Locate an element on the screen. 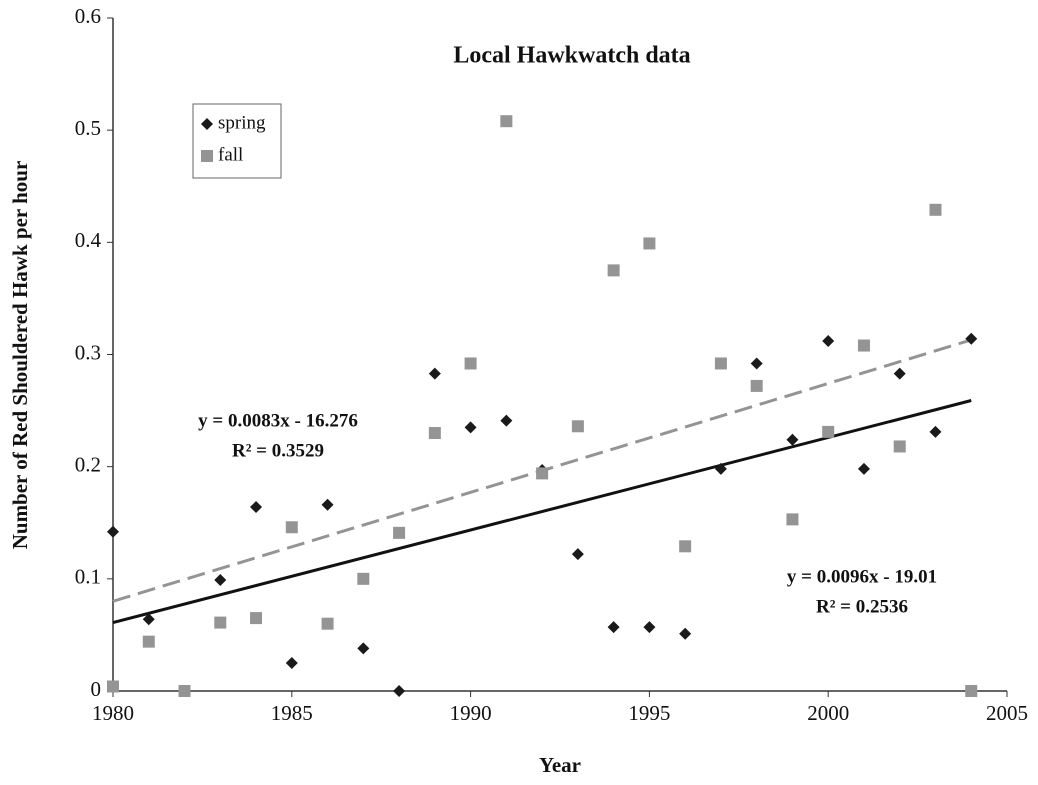 The image size is (1038, 785). x-tick-label: 1995 is located at coordinates (649, 713).